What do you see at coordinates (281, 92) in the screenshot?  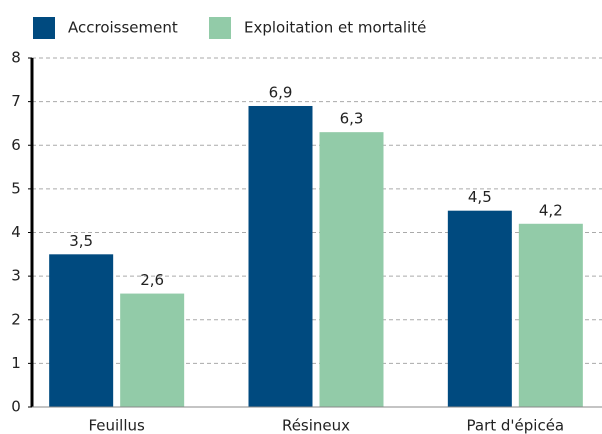 I see `value-label: 6,9` at bounding box center [281, 92].